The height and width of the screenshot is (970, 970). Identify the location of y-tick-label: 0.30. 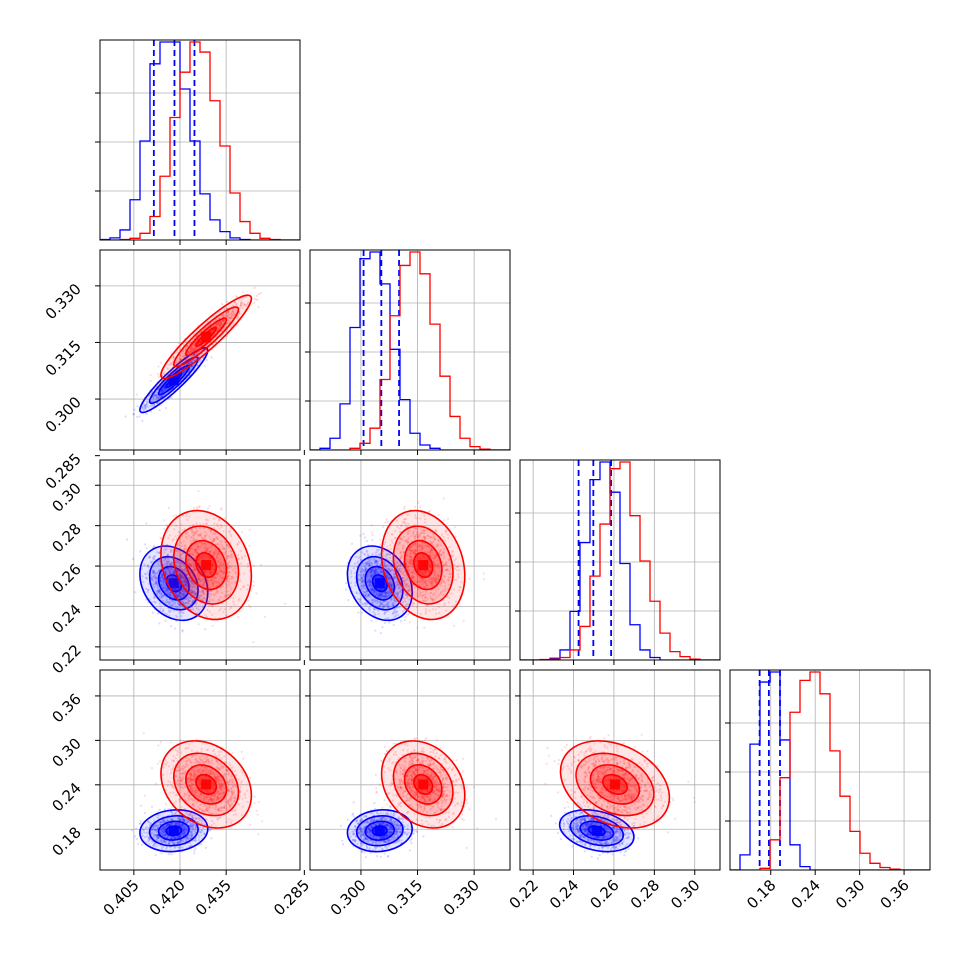
(66, 752).